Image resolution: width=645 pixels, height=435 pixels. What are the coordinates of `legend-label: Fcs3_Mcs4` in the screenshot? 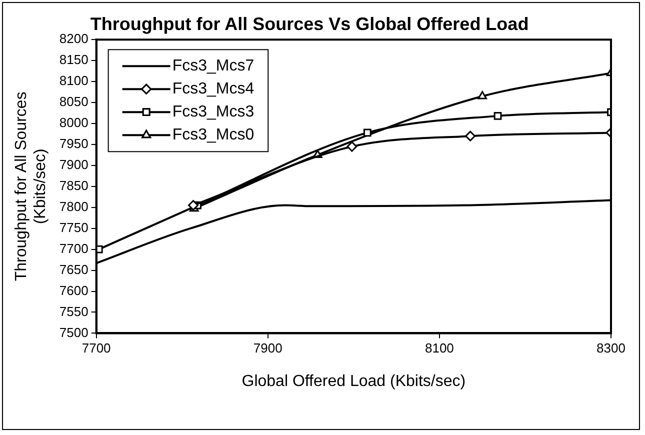 It's located at (213, 89).